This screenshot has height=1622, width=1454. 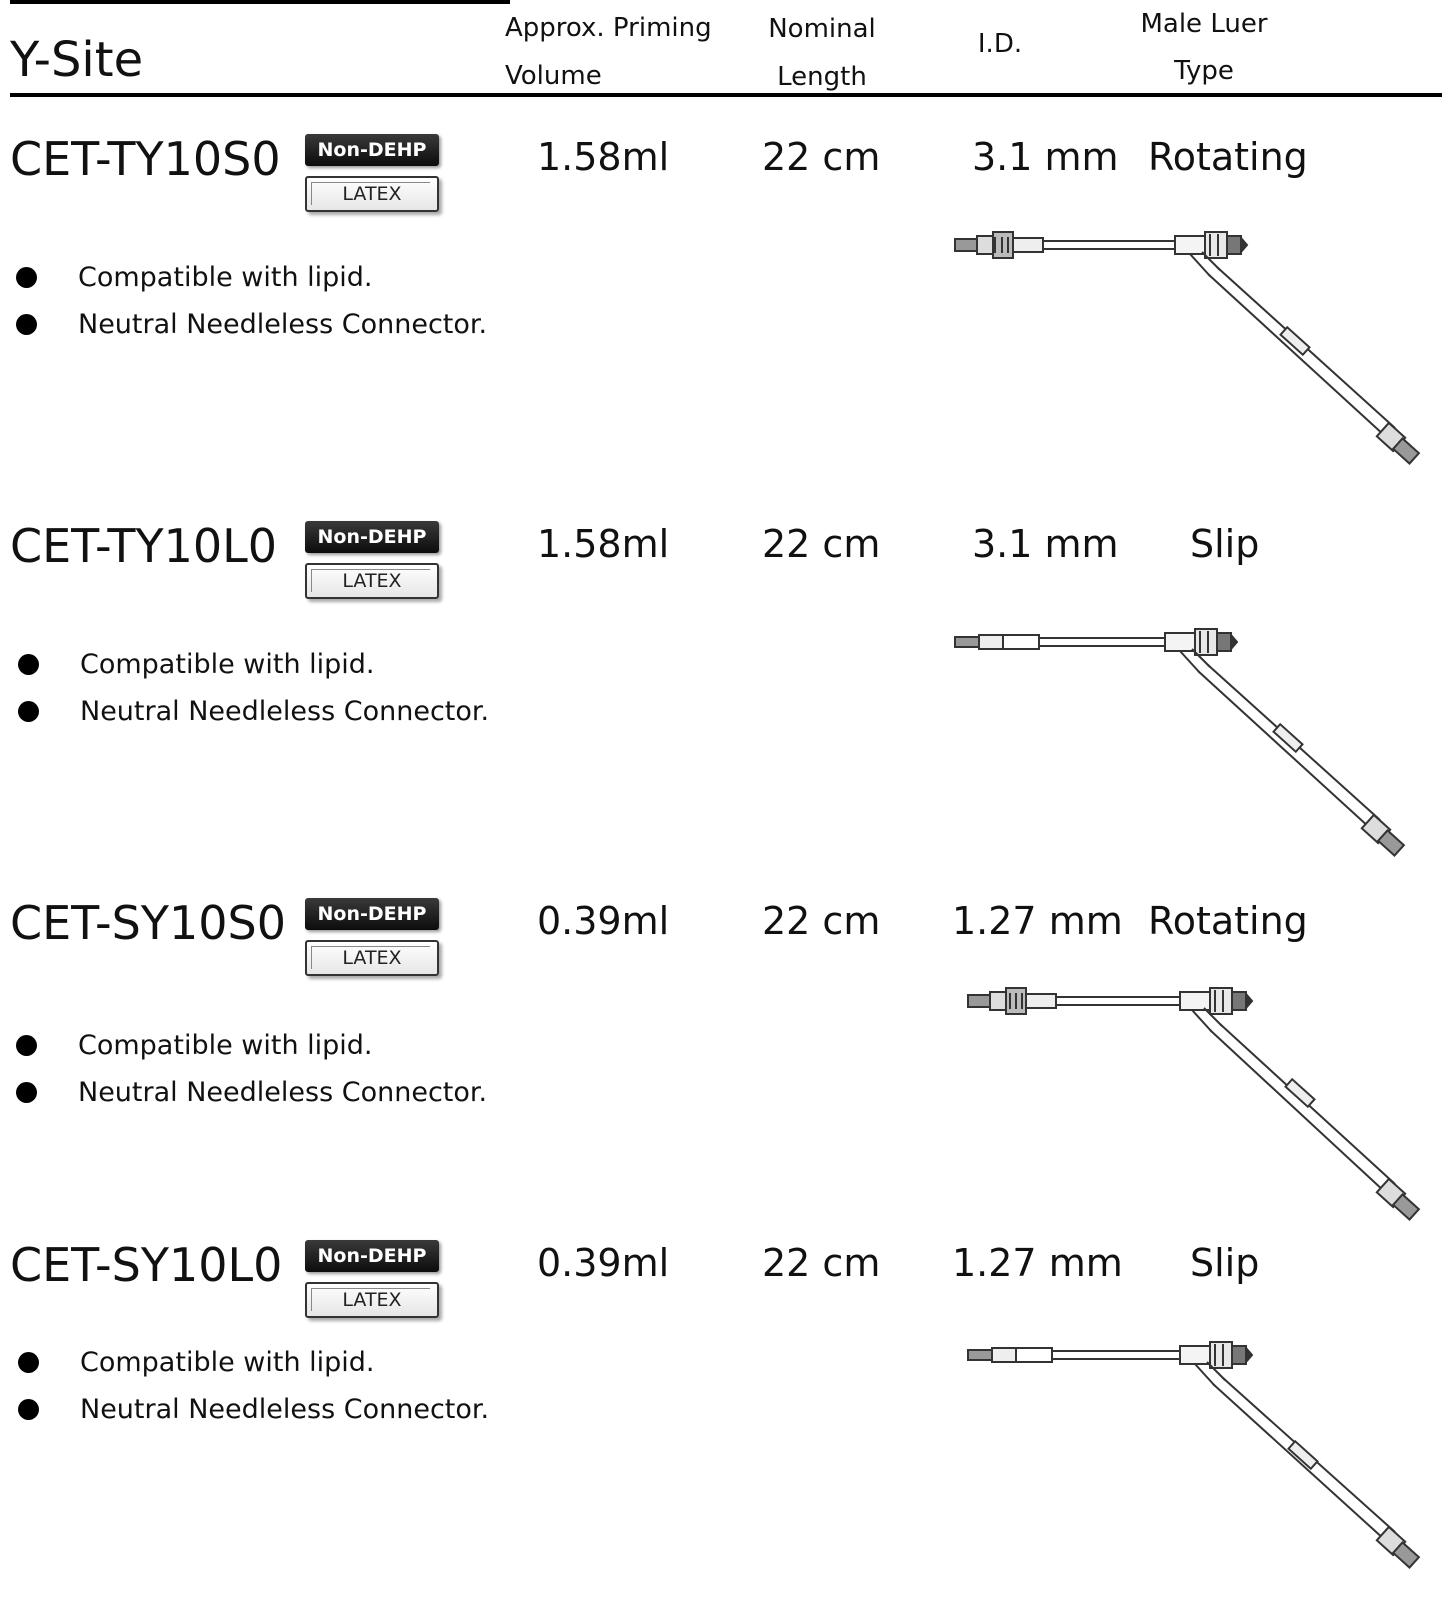 I want to click on product-code: CET-SY10S0, so click(x=148, y=923).